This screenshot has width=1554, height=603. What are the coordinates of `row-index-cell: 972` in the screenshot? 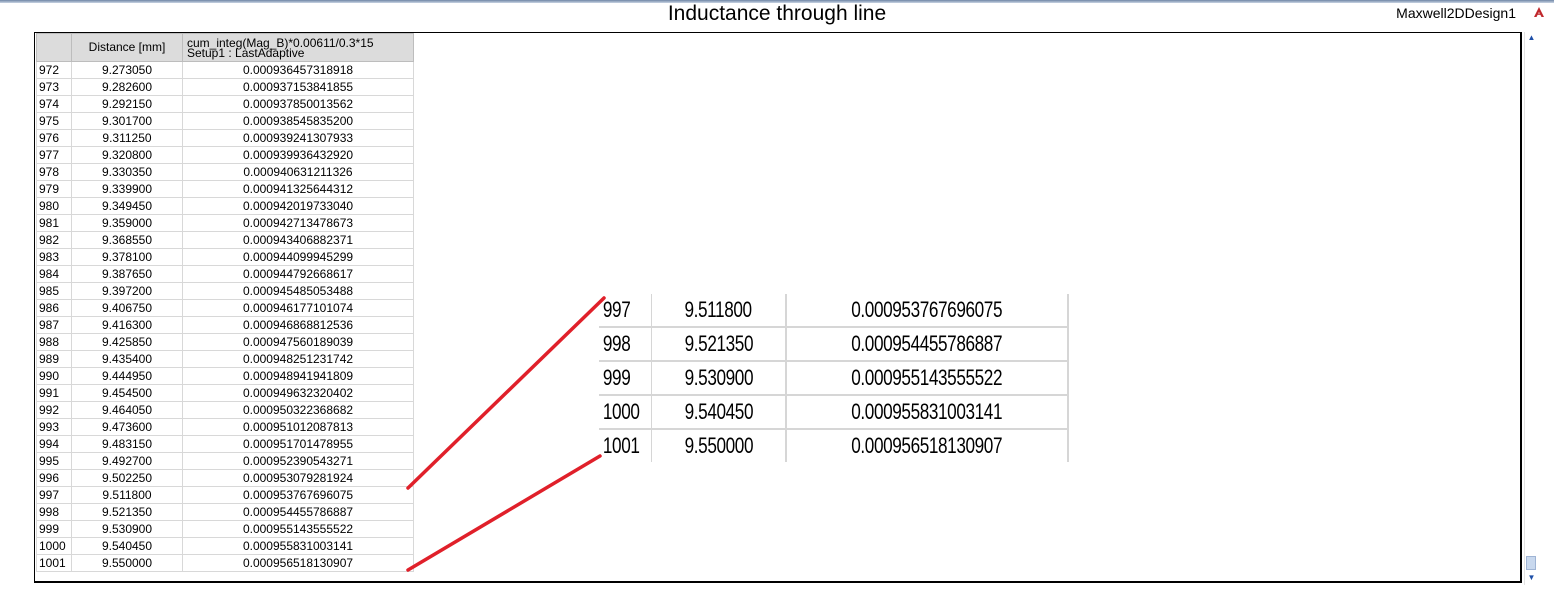 It's located at (54, 70).